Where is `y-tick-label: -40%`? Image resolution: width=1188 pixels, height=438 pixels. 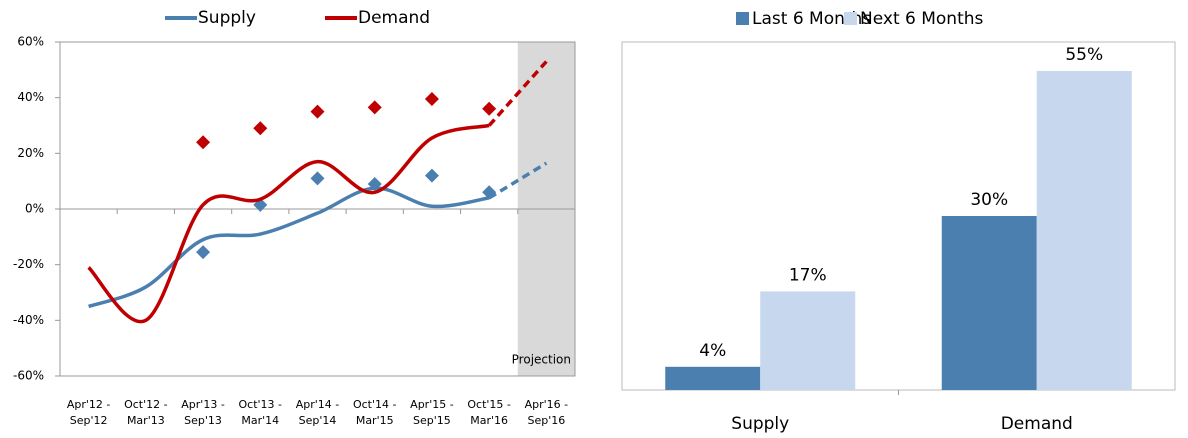
y-tick-label: -40% is located at coordinates (28, 320).